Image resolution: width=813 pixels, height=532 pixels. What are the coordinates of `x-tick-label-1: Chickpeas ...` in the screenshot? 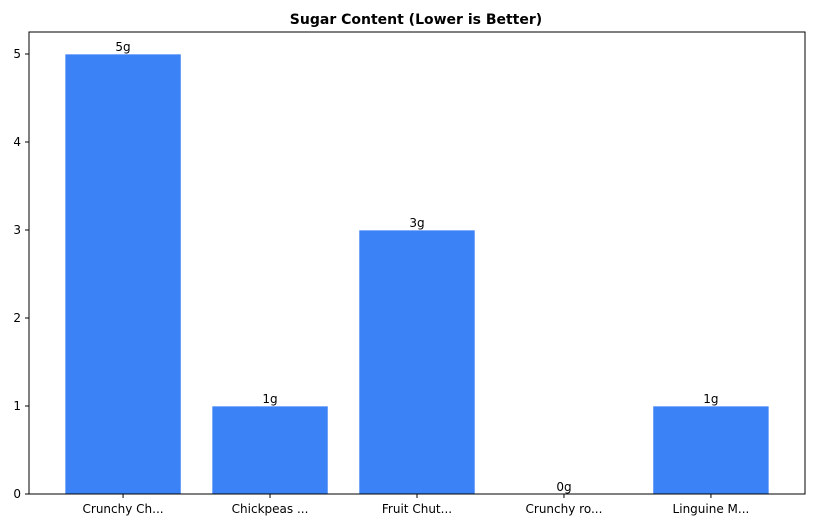 It's located at (270, 509).